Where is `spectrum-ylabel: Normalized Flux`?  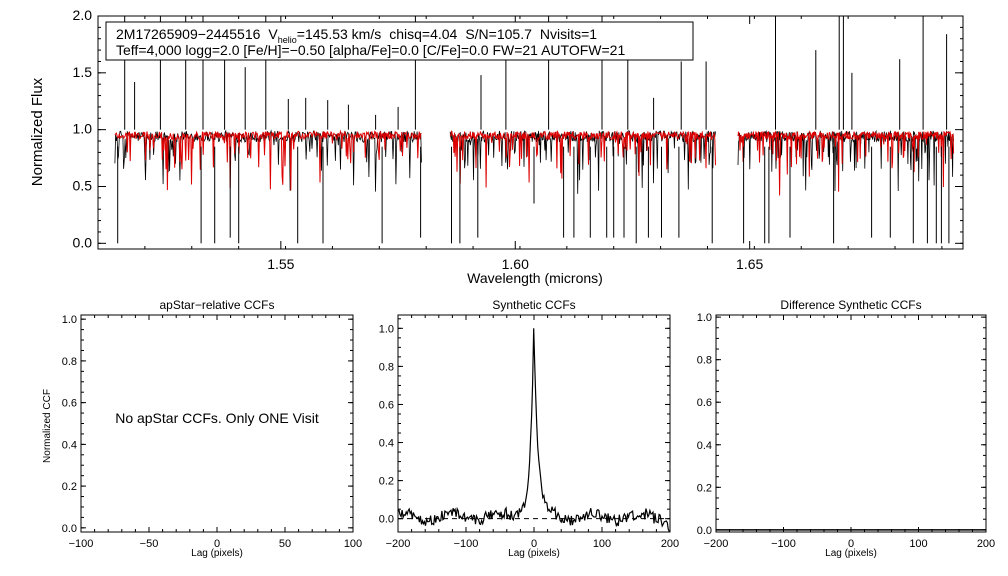
spectrum-ylabel: Normalized Flux is located at coordinates (37, 131).